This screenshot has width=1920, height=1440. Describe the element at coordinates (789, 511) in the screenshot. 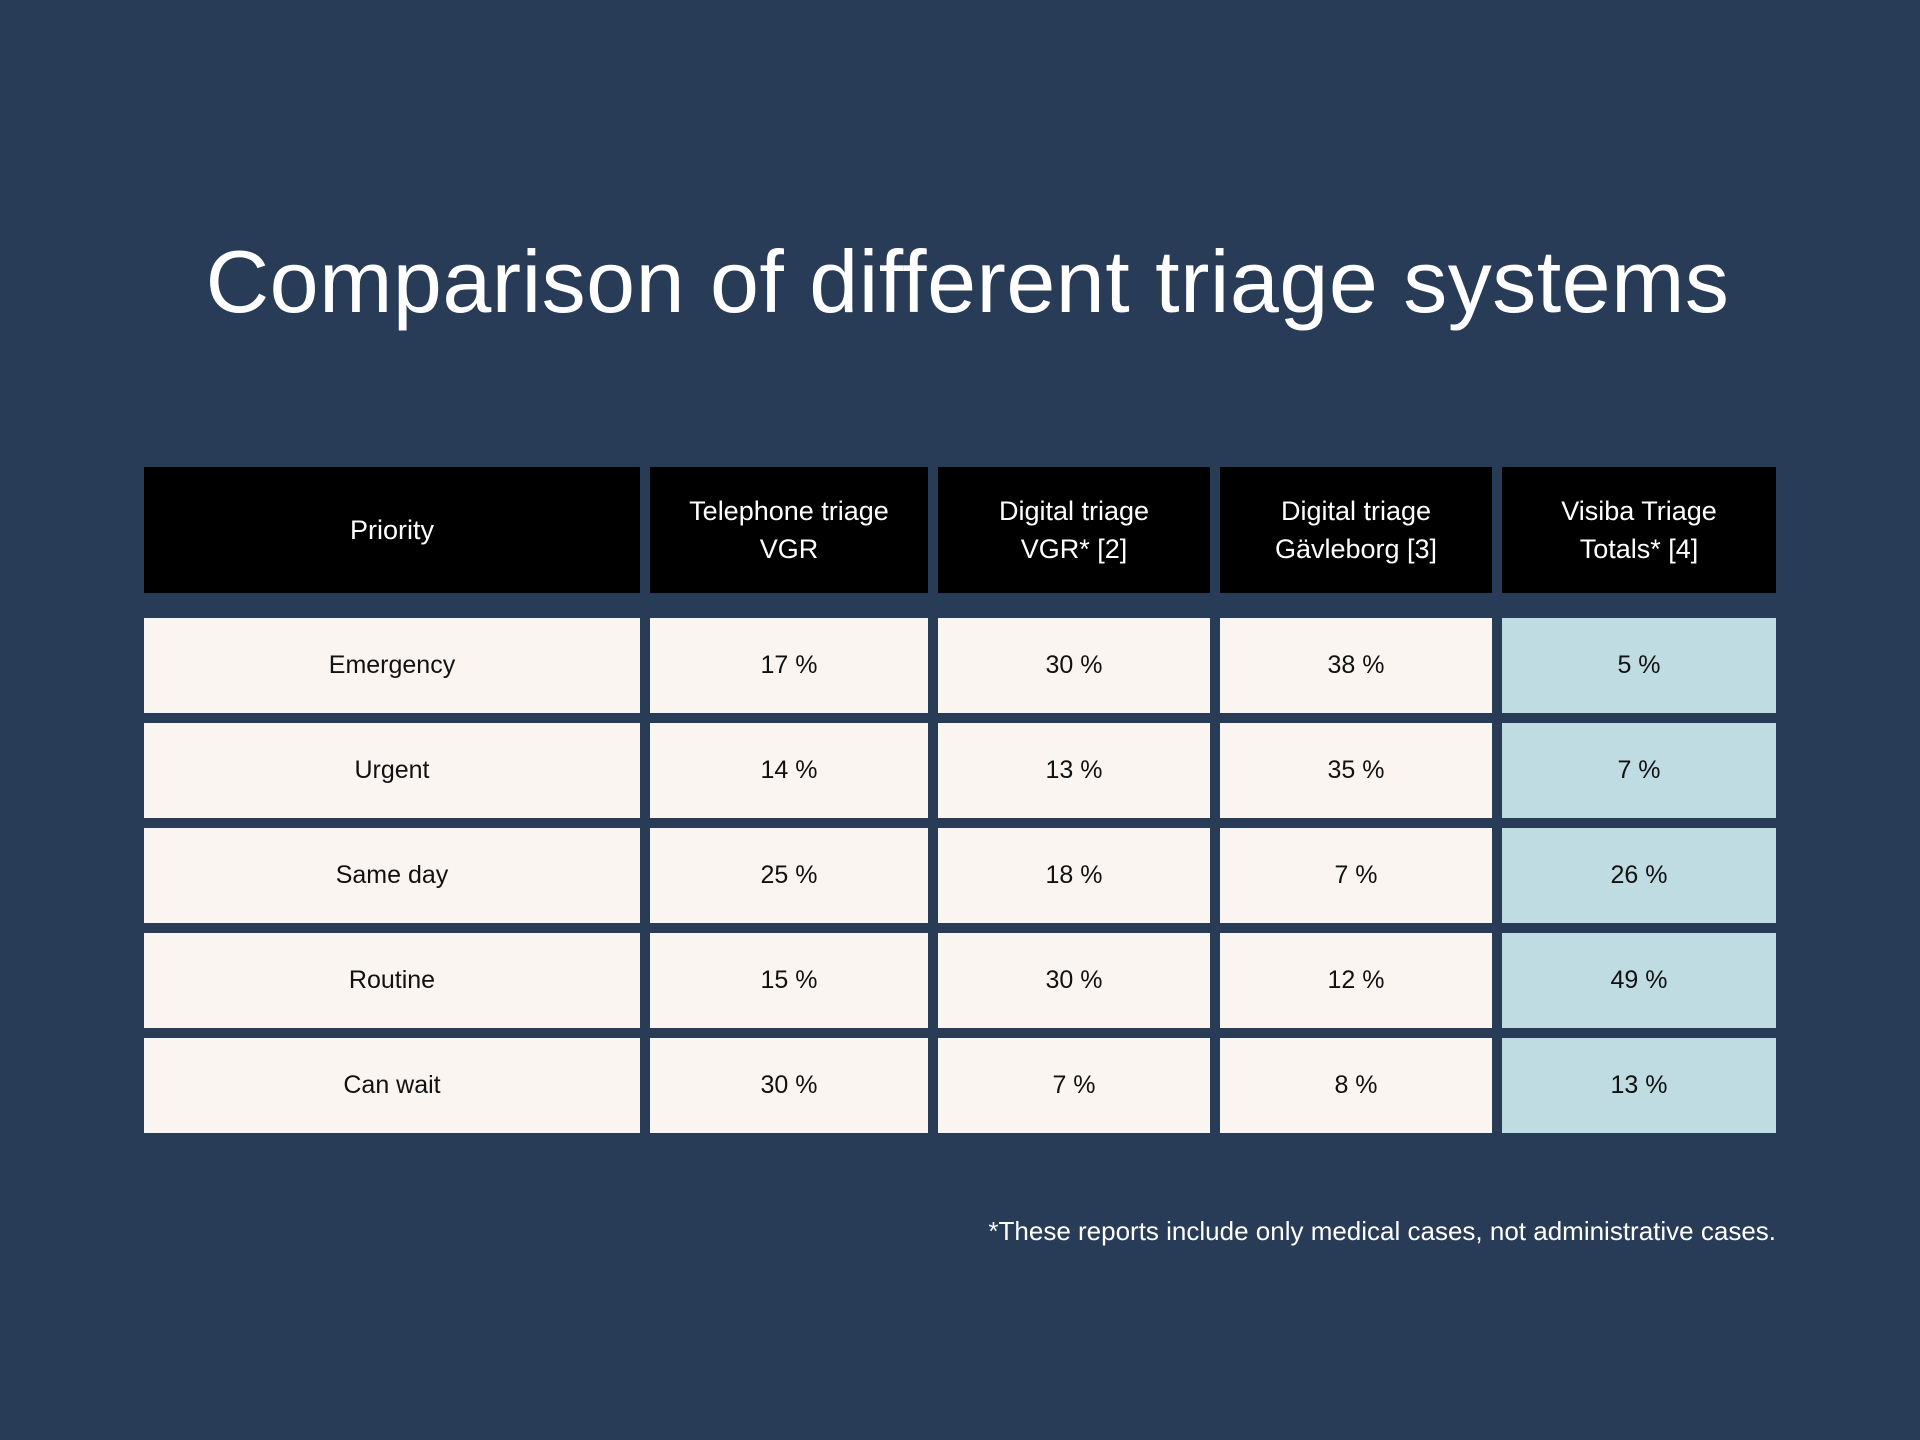

I see `header-line: Telephone triage` at that location.